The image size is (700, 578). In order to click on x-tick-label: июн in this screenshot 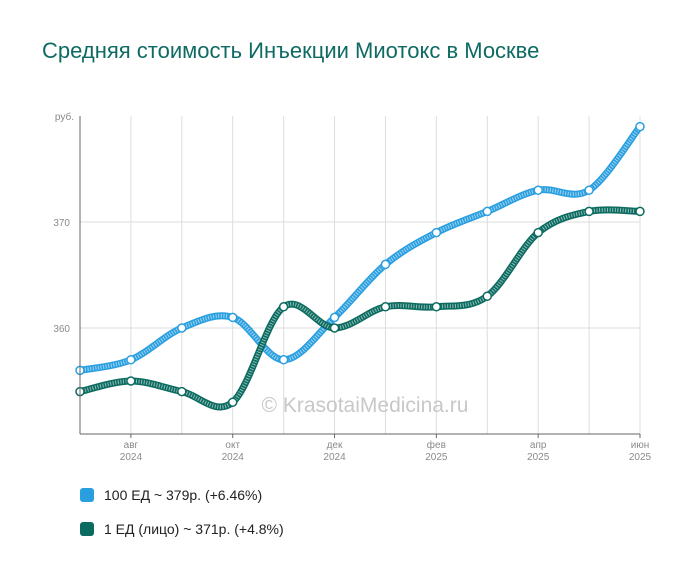, I will do `click(640, 445)`.